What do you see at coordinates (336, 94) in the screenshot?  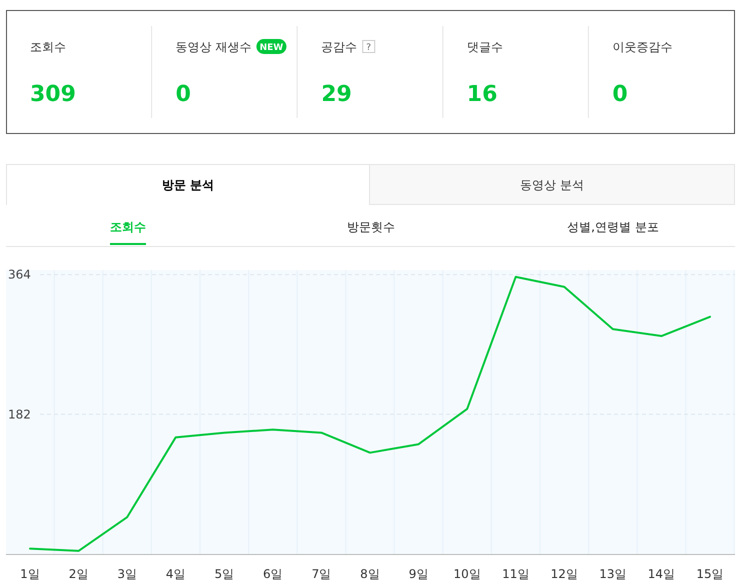 I see `data-label: 29` at bounding box center [336, 94].